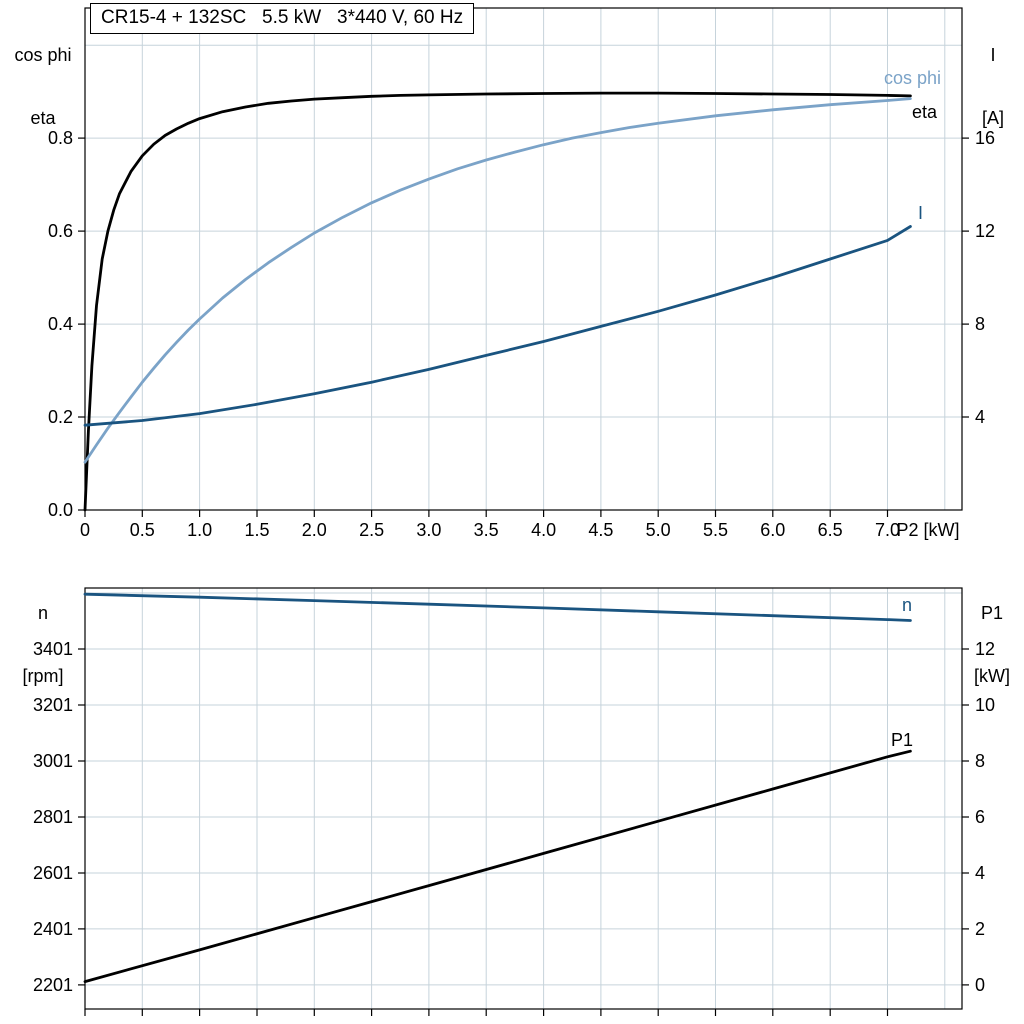 The height and width of the screenshot is (1024, 1024). I want to click on y-tick-label-left: 0.8, so click(60, 138).